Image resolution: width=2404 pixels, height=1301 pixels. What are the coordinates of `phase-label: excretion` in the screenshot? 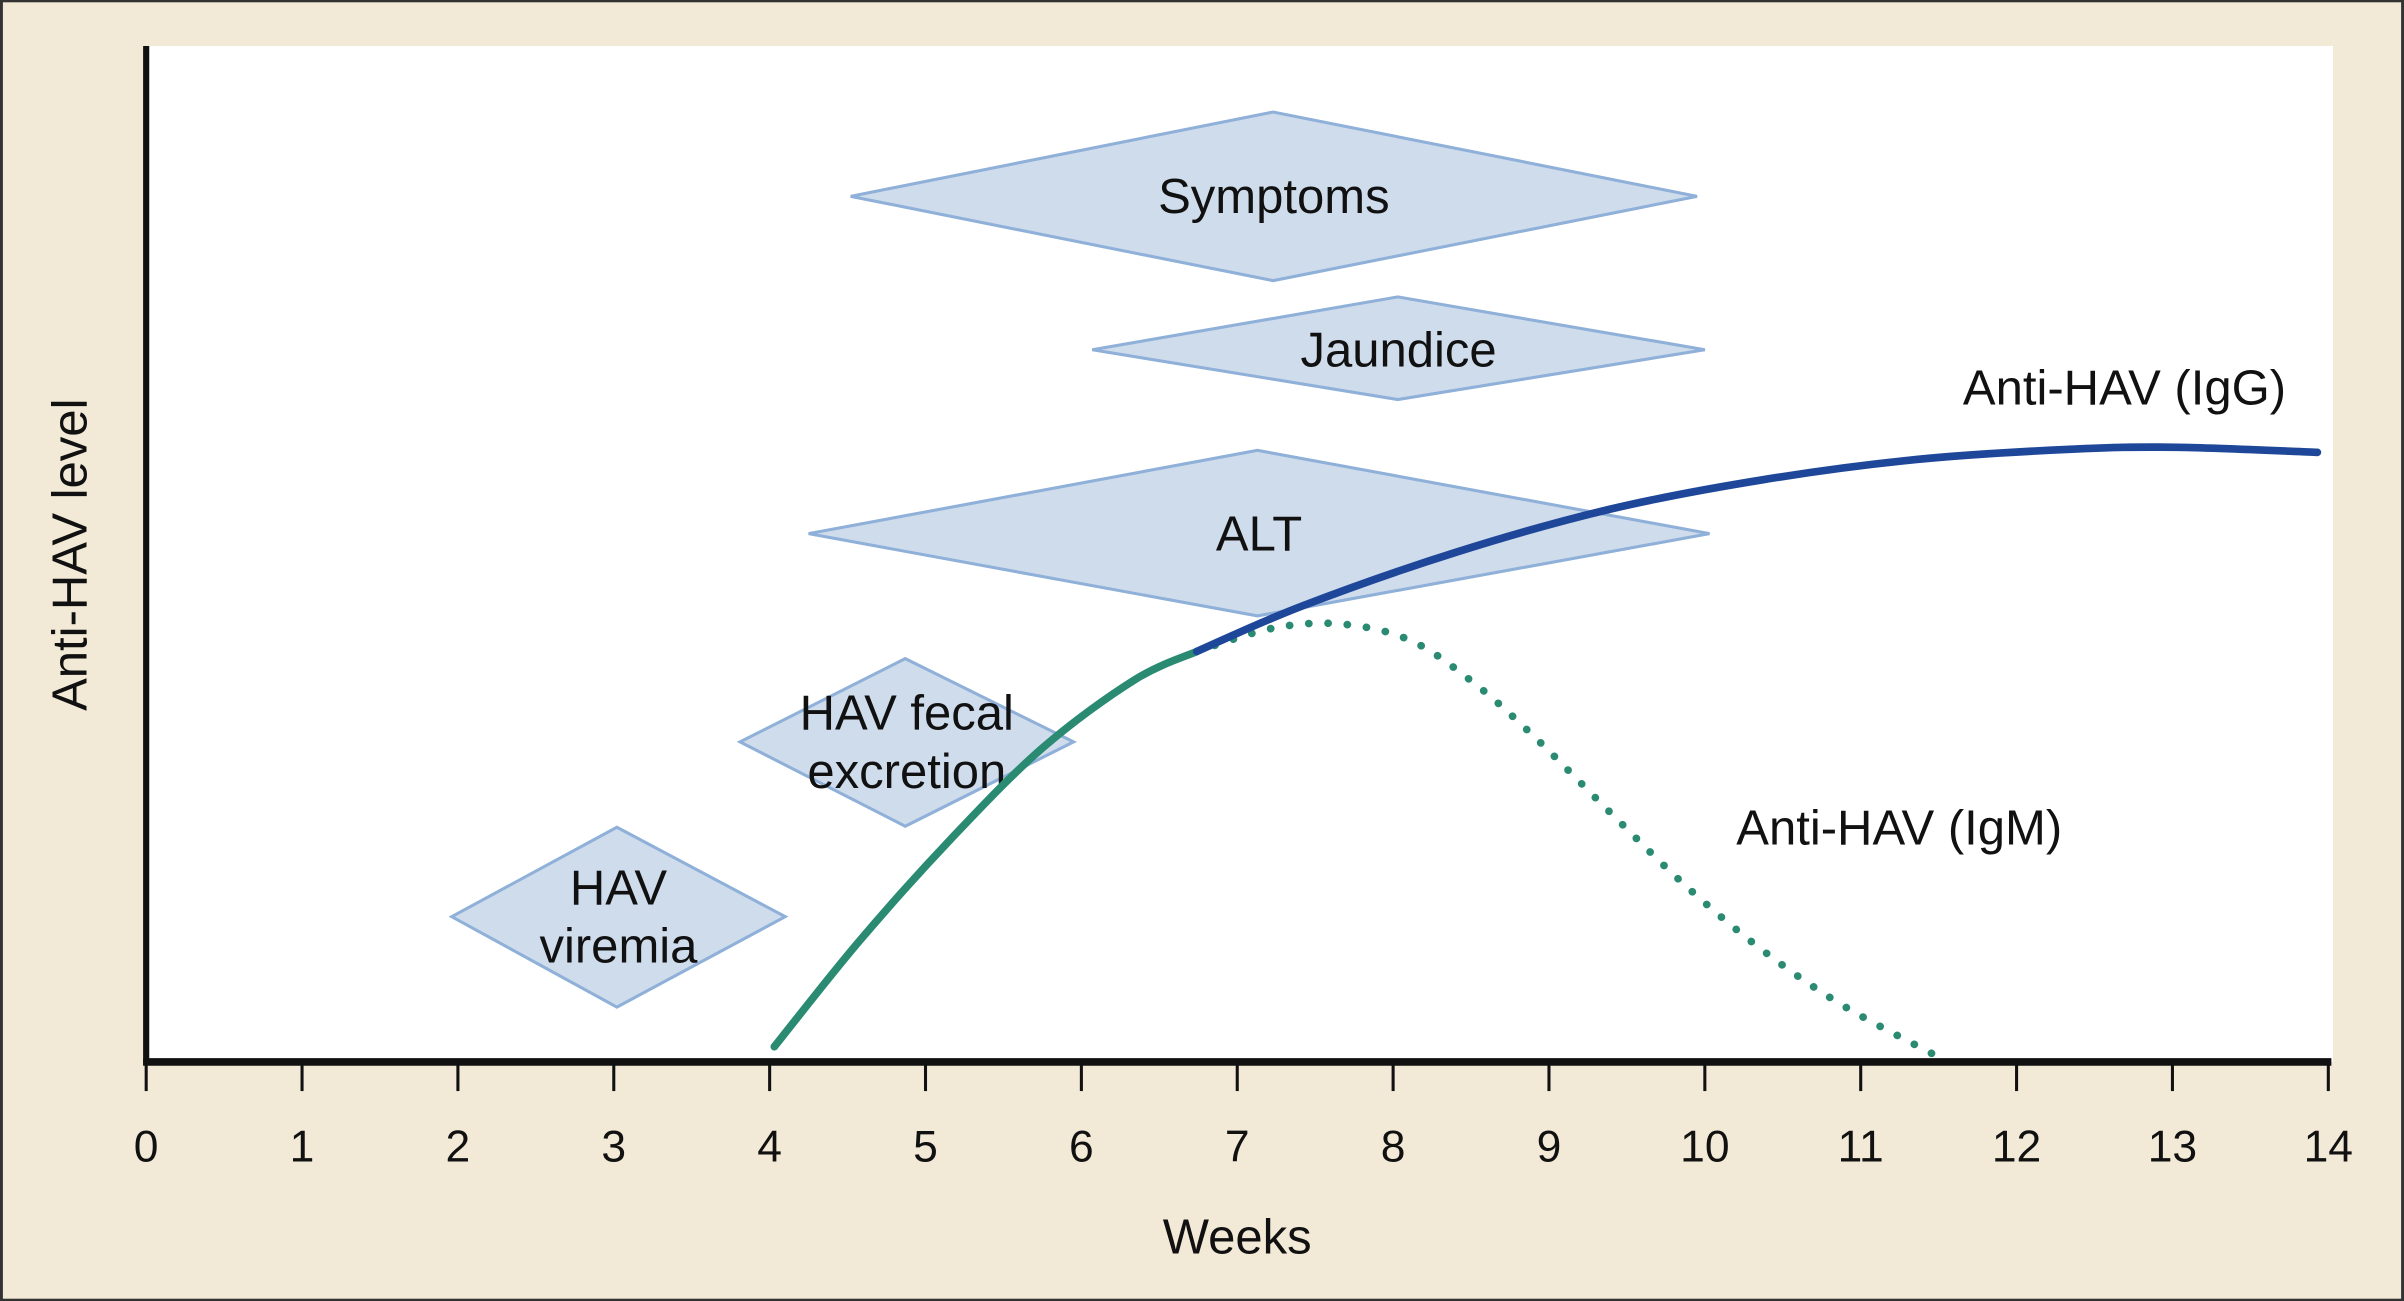 It's located at (906, 772).